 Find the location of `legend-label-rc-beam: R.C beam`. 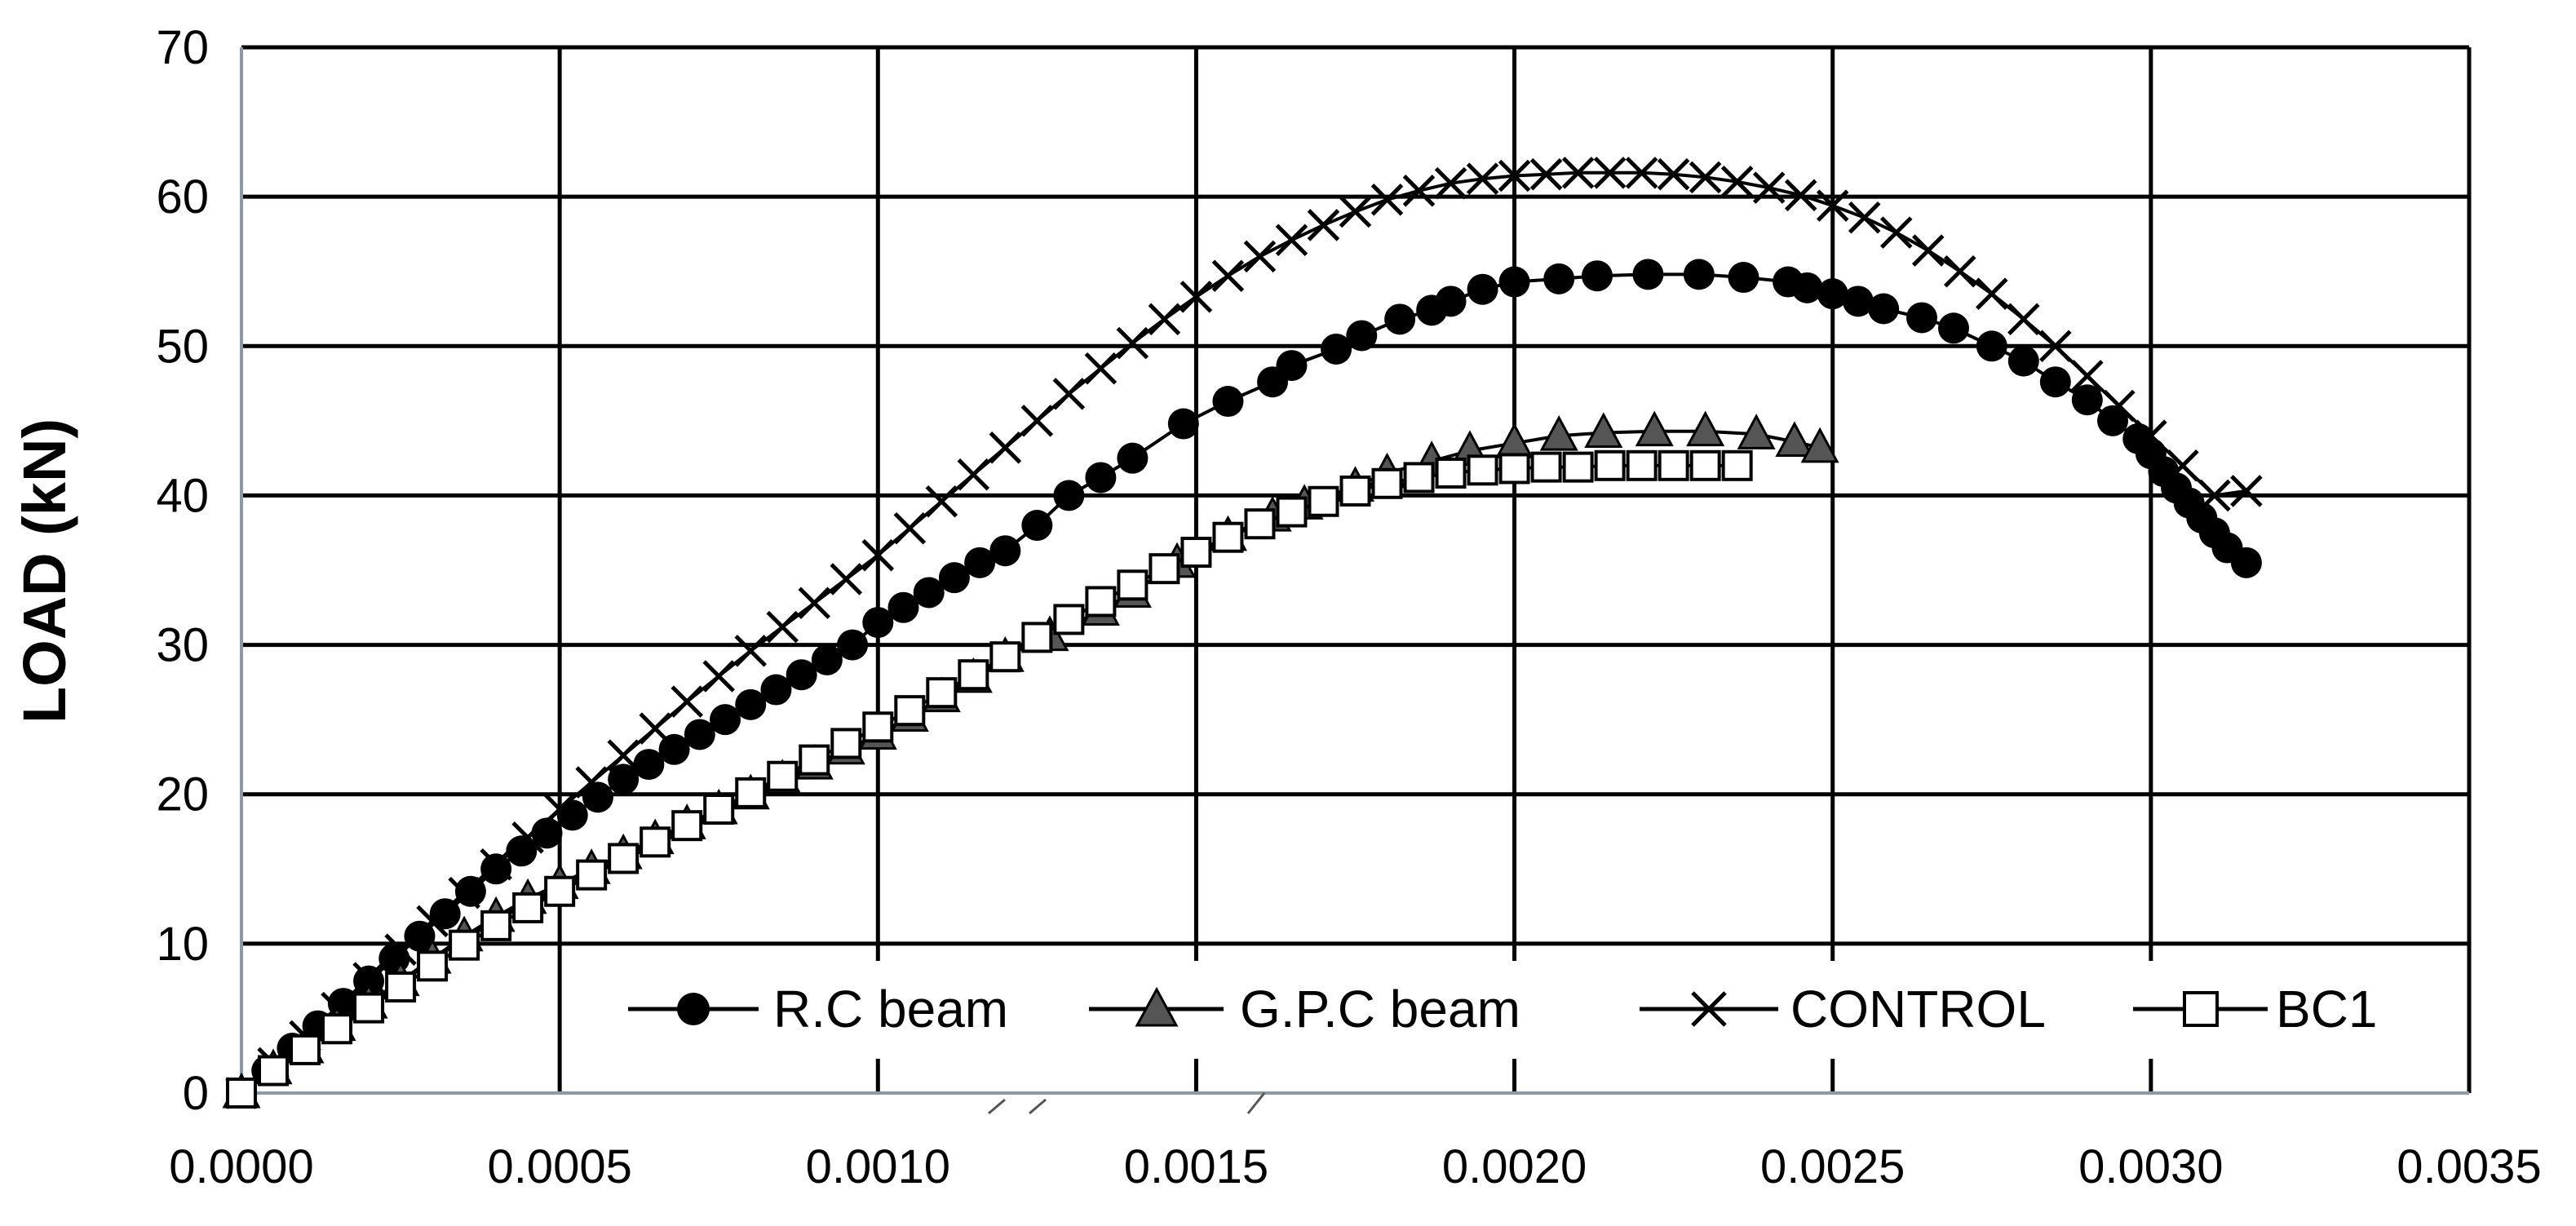

legend-label-rc-beam: R.C beam is located at coordinates (890, 1009).